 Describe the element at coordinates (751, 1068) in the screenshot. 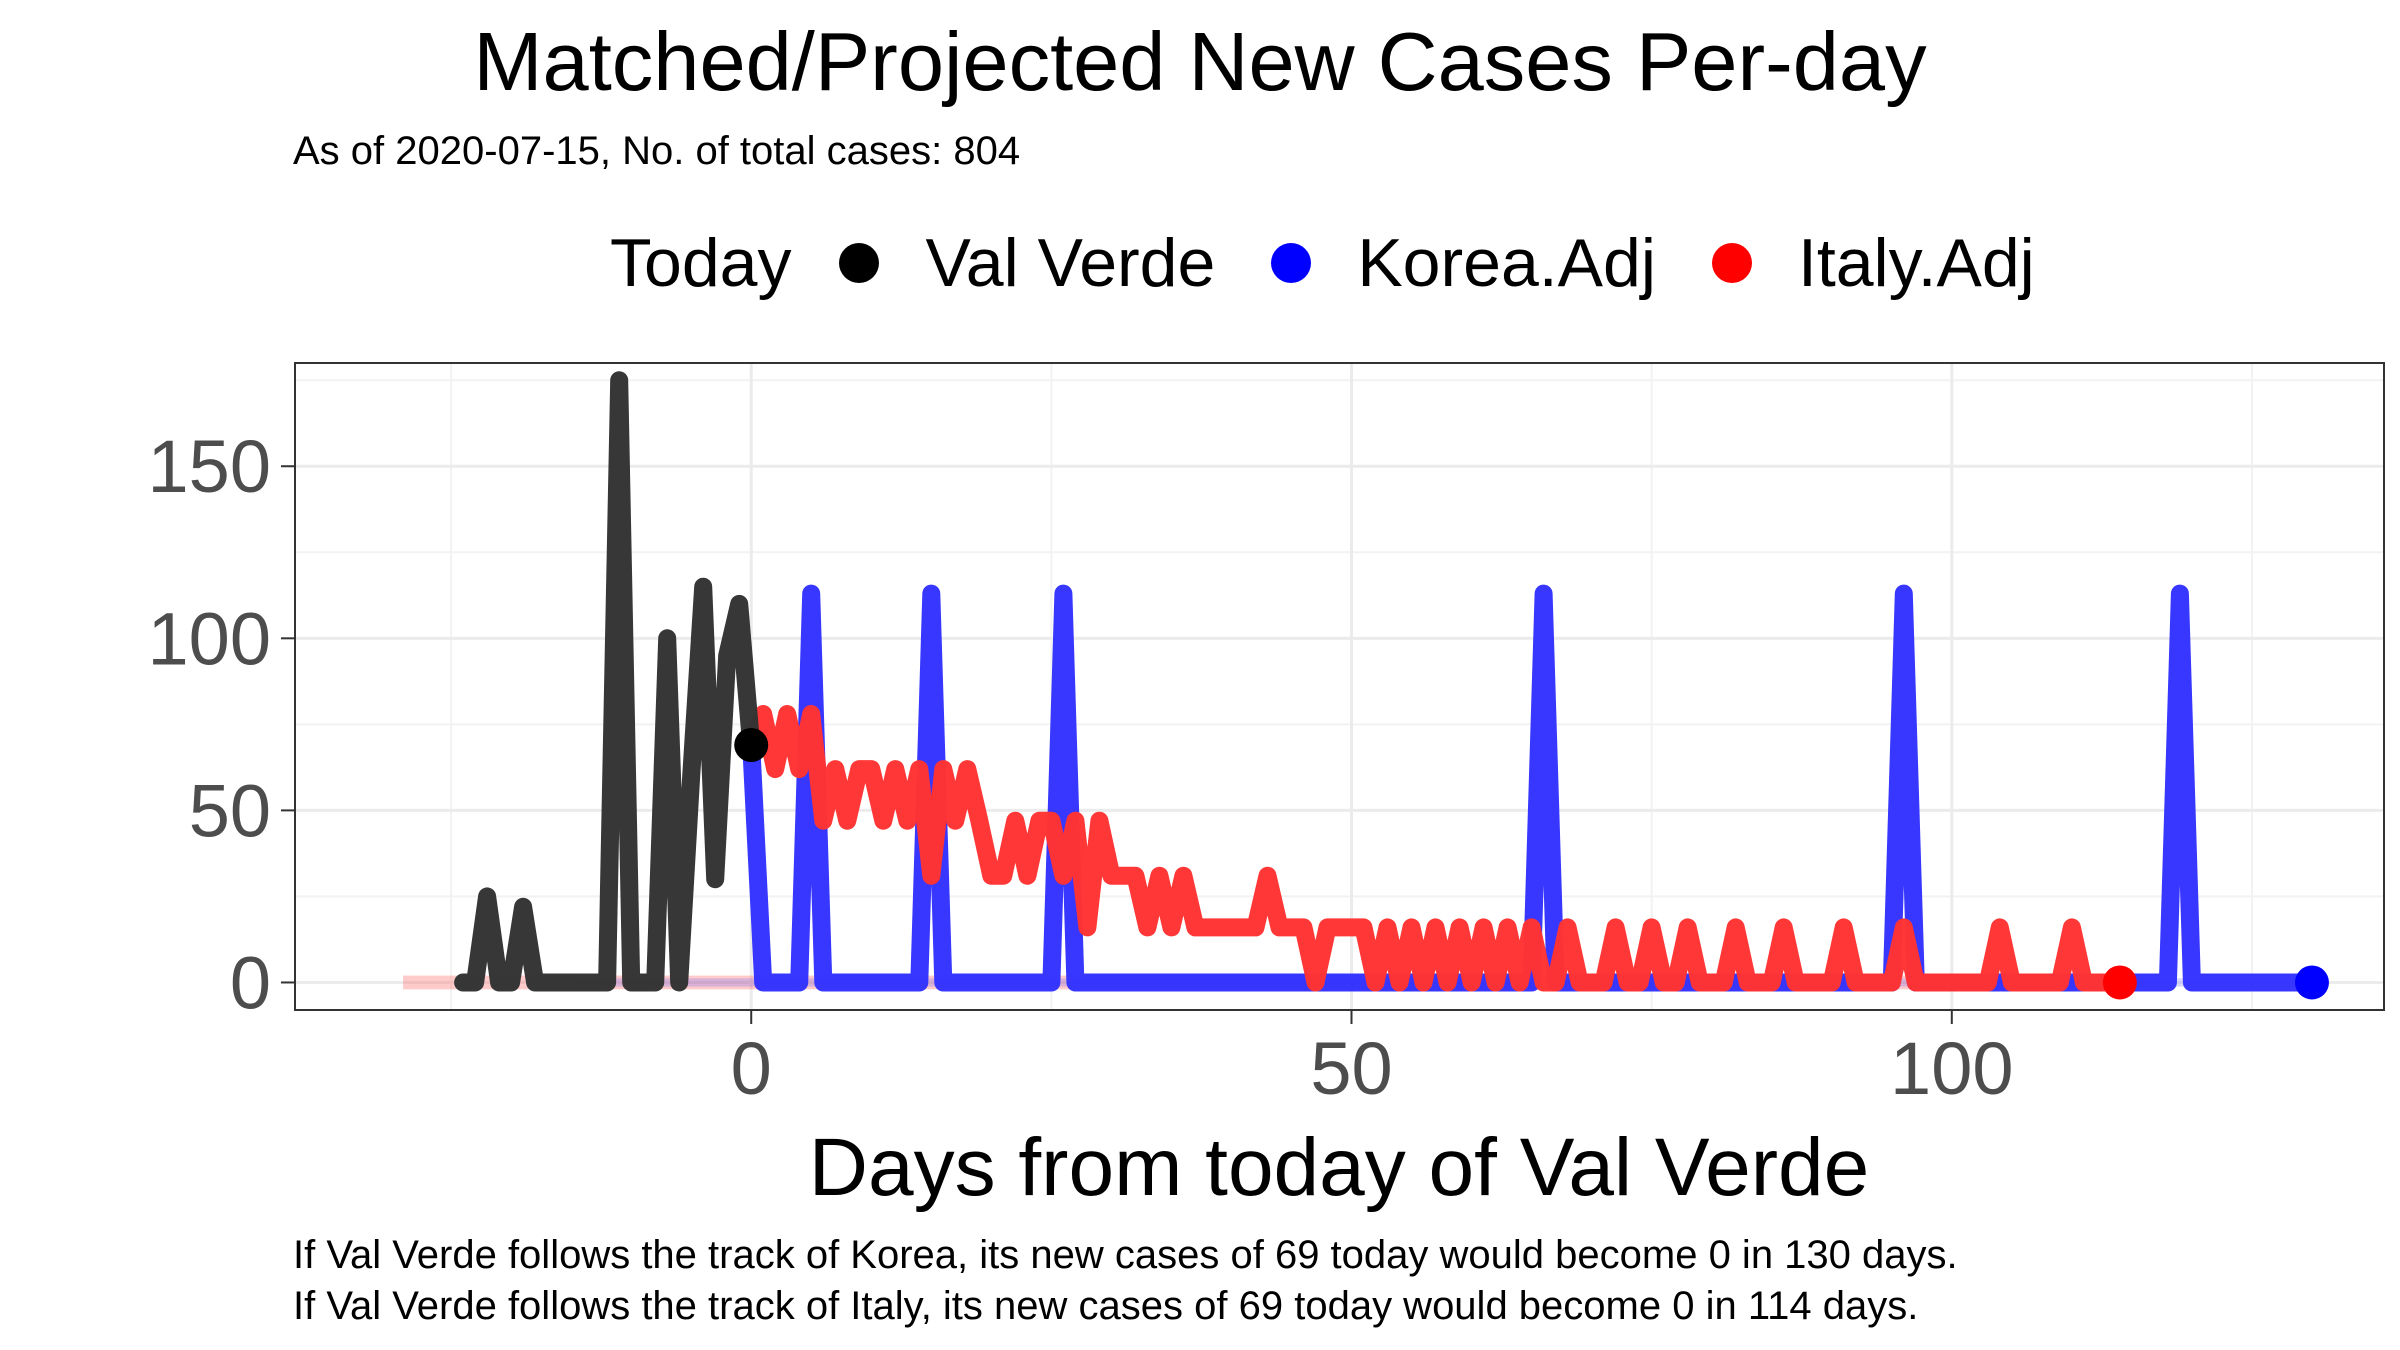

I see `x-tick-label: 0` at that location.